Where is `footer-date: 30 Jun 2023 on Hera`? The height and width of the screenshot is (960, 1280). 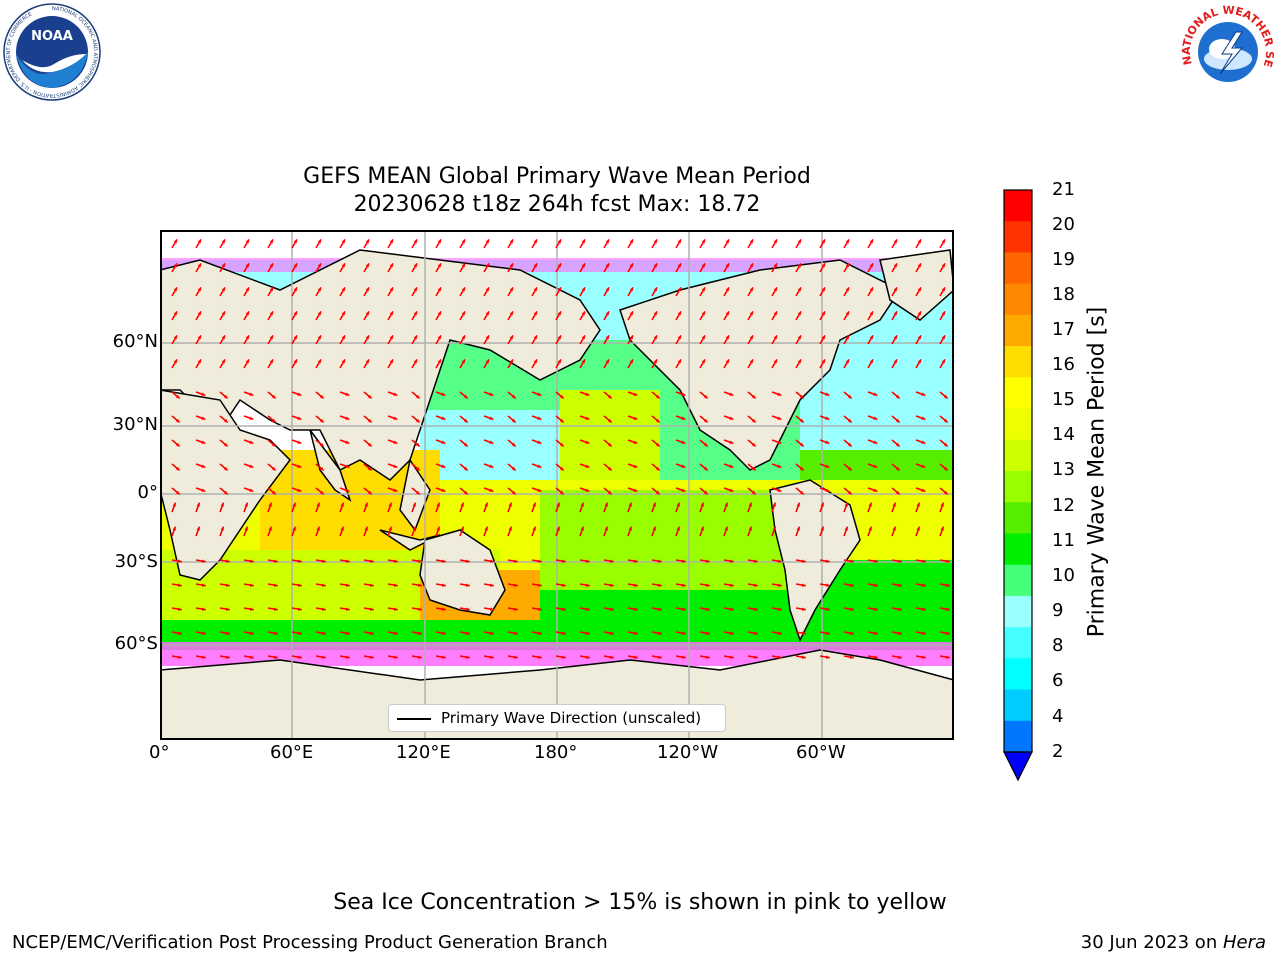 footer-date: 30 Jun 2023 on Hera is located at coordinates (1173, 942).